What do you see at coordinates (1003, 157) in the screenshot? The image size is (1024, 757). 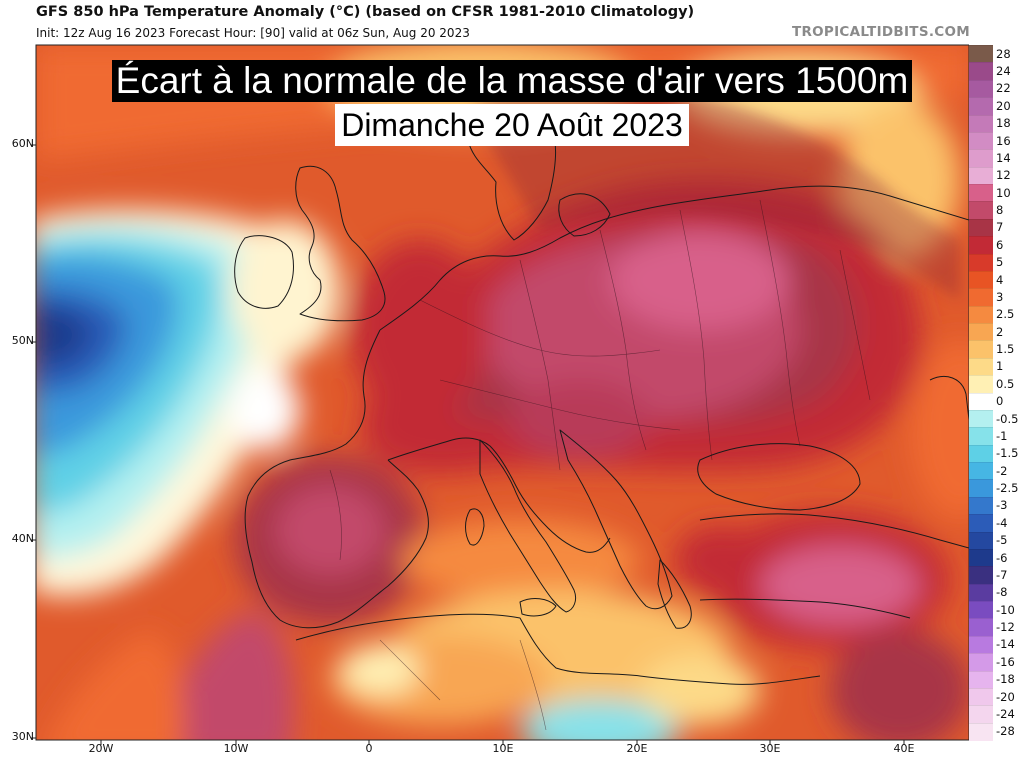 I see `colorbar-label: 14` at bounding box center [1003, 157].